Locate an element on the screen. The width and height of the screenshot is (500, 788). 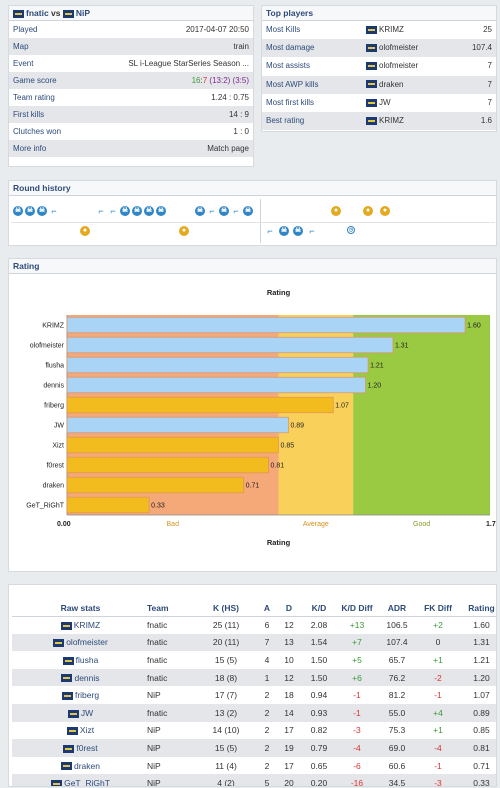
round-history-mid-line is located at coordinates (253, 222).